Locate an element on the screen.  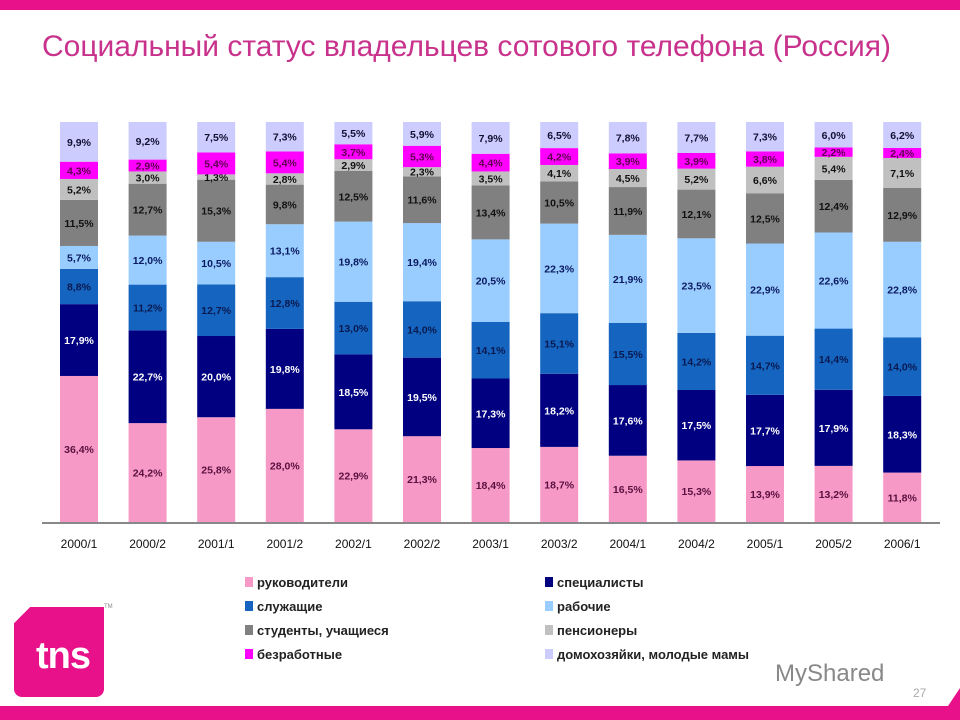
data-label: 11,9% is located at coordinates (628, 212).